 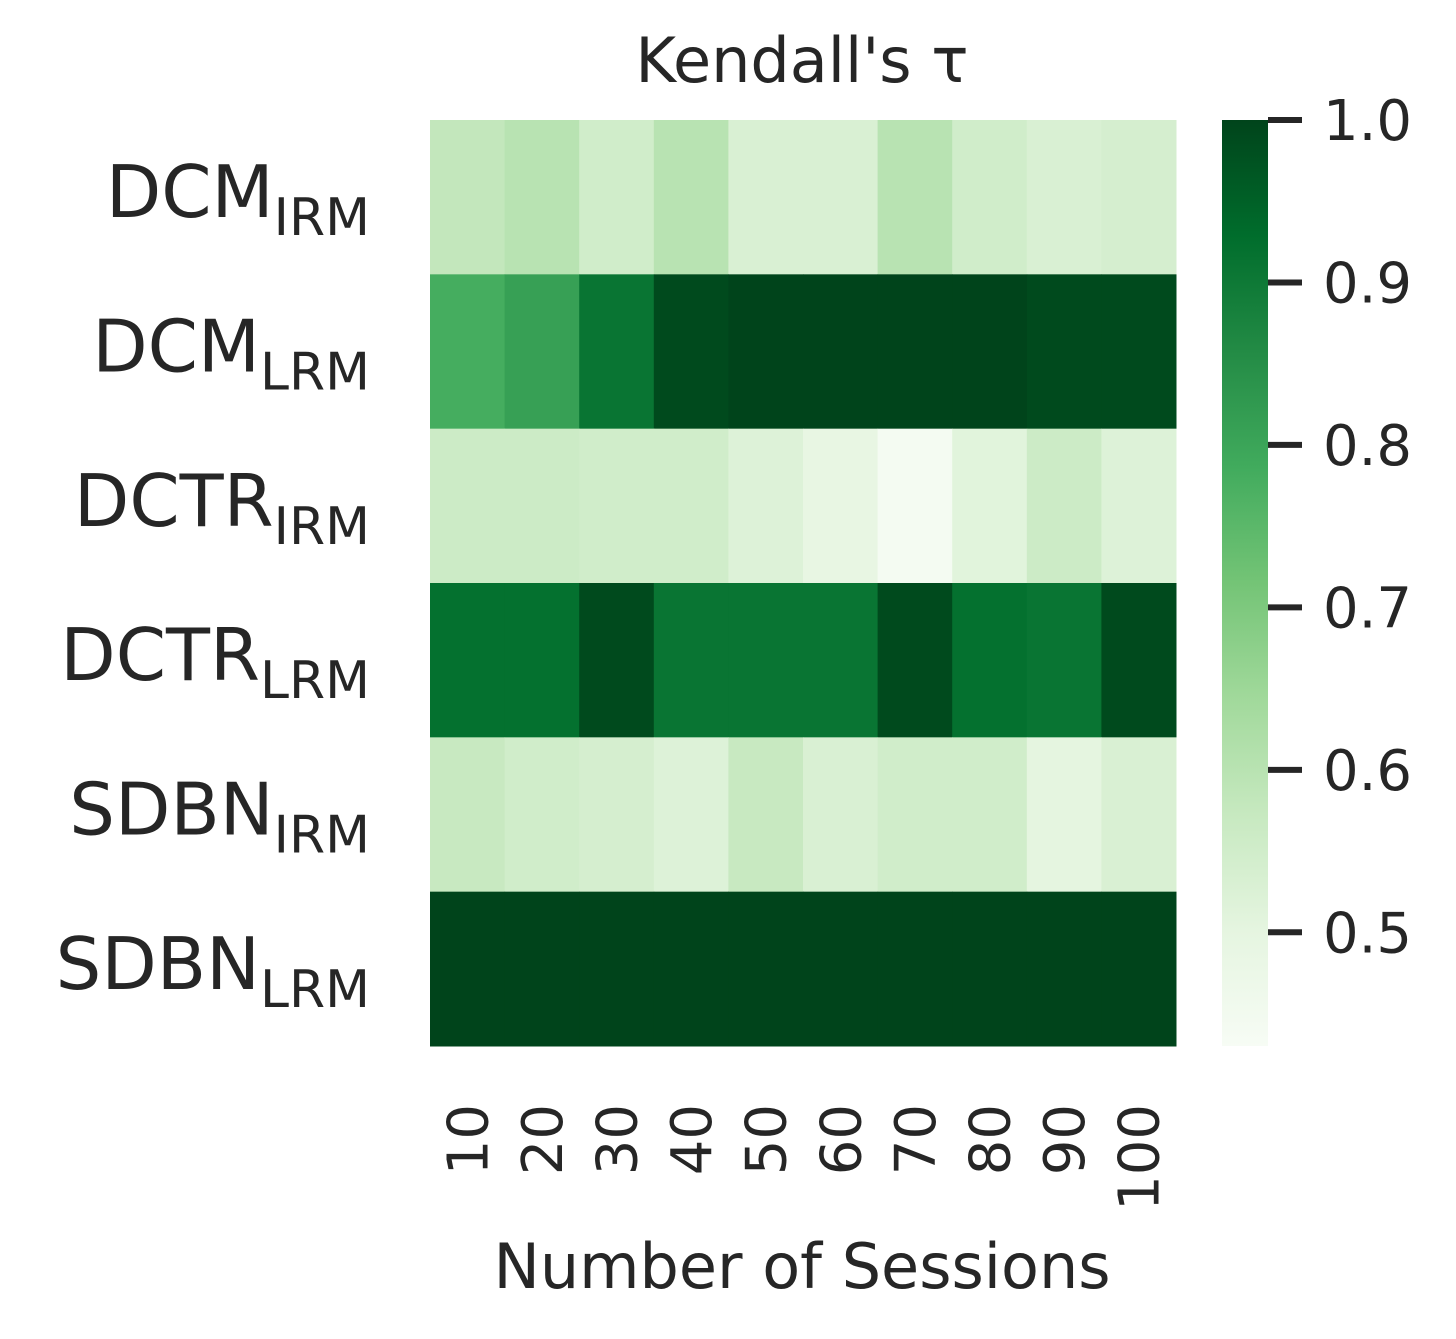 I want to click on x-tick-label: 100, so click(x=1140, y=1157).